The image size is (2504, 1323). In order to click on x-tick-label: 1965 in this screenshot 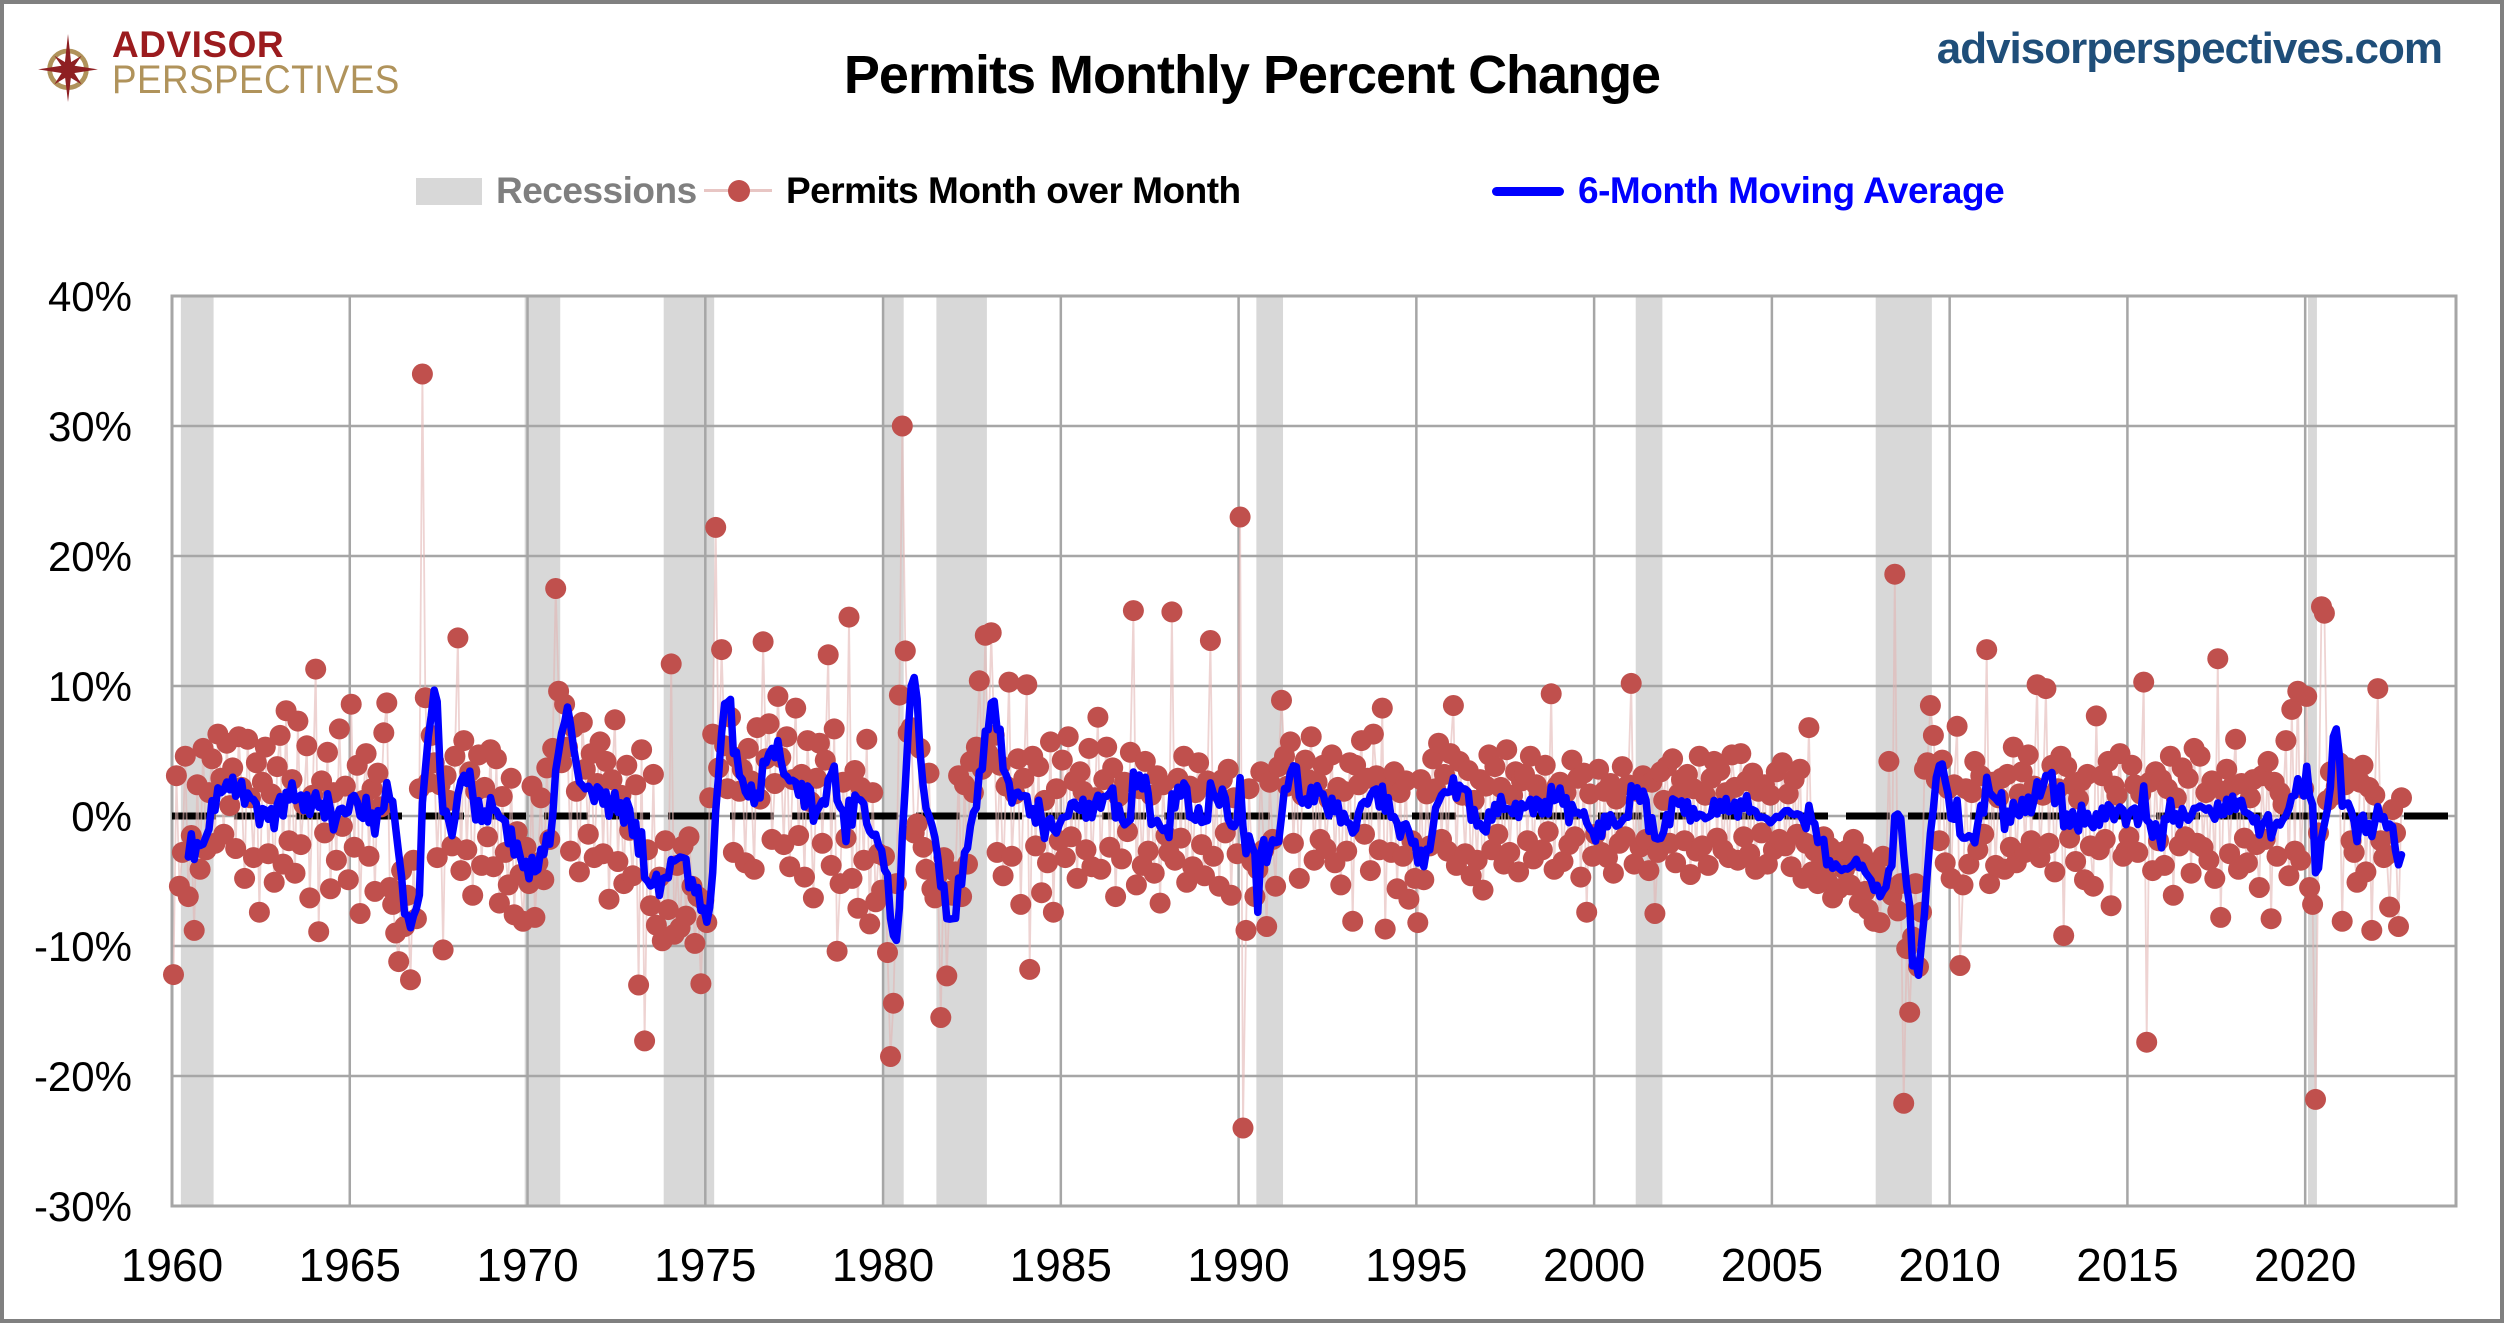, I will do `click(350, 1265)`.